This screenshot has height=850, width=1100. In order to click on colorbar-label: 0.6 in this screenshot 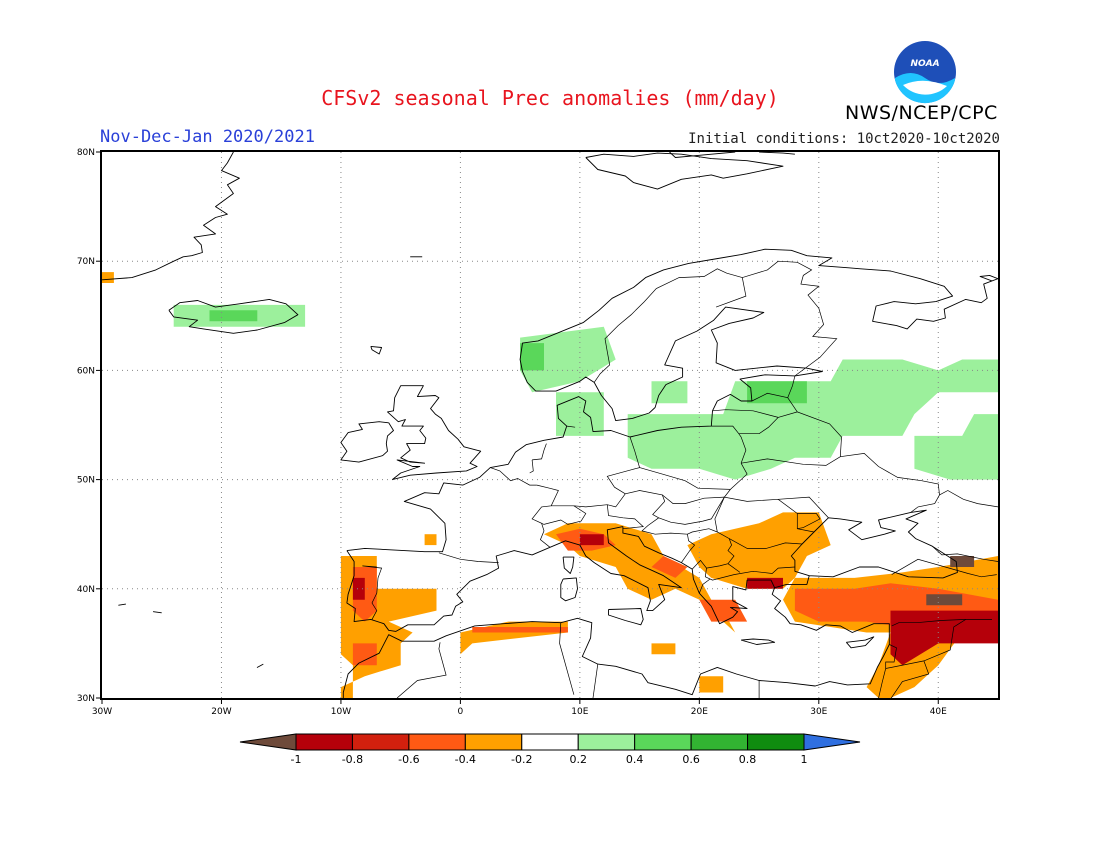, I will do `click(691, 759)`.